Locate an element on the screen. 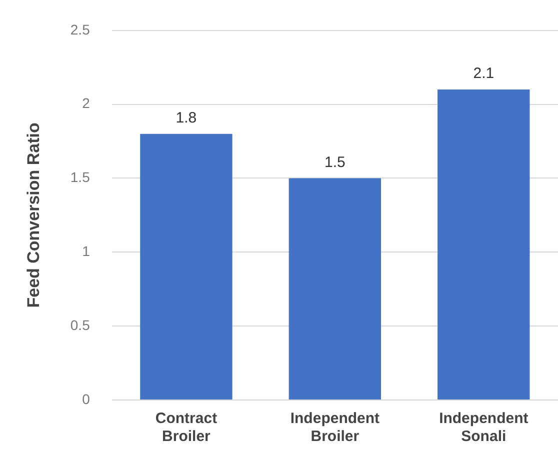 Image resolution: width=558 pixels, height=466 pixels. data-label: 1.8 is located at coordinates (186, 118).